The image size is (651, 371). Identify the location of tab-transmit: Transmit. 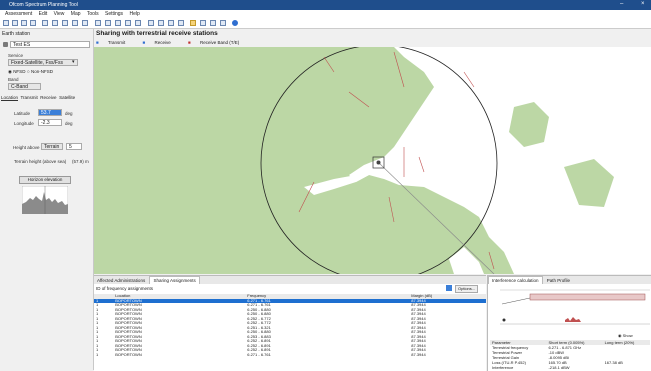
(29, 97).